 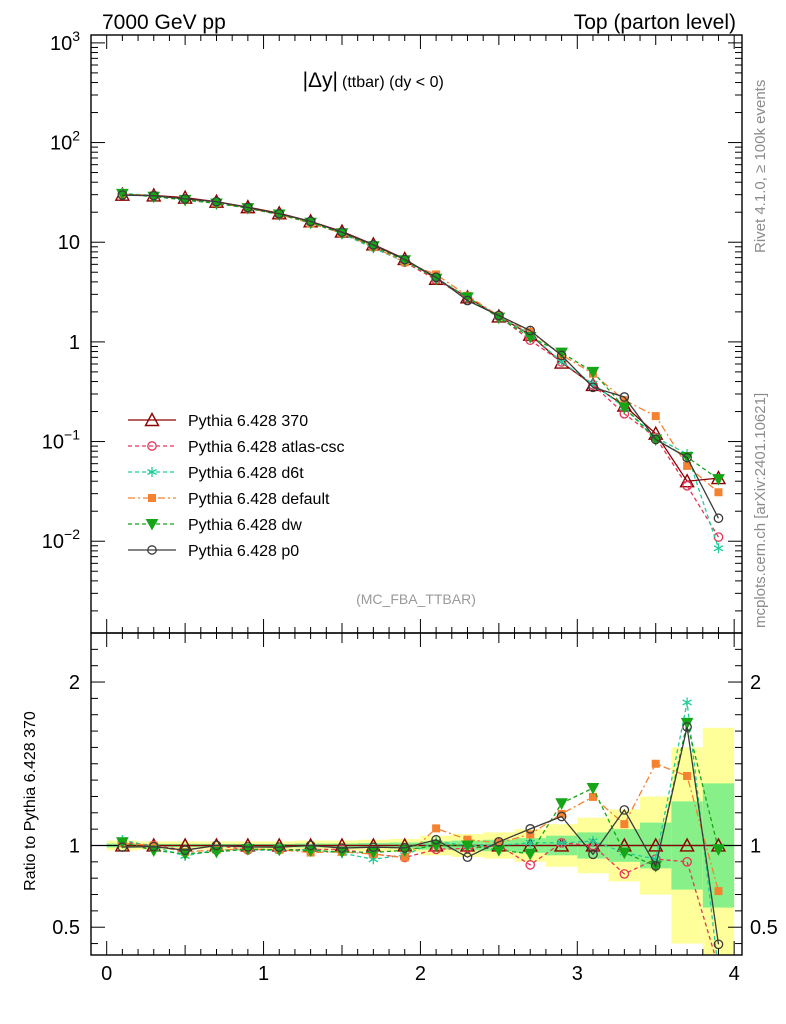 I want to click on y-tick-label-main: 10⁻², so click(x=61, y=539).